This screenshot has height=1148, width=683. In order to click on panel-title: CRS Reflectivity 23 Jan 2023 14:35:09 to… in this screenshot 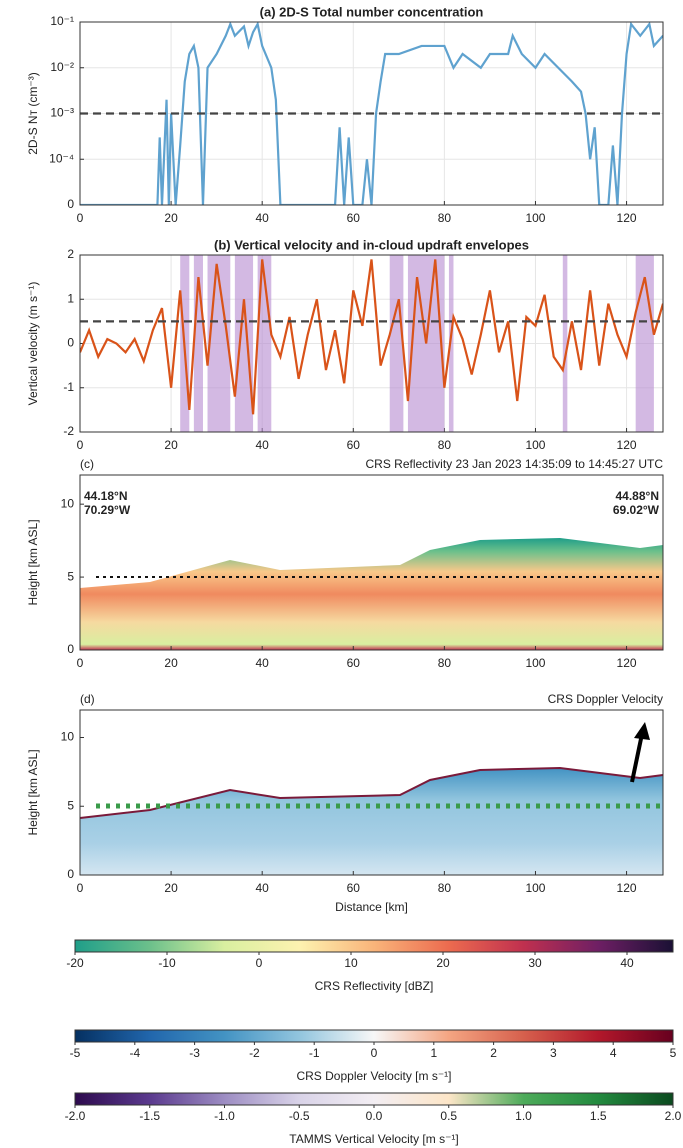, I will do `click(514, 464)`.